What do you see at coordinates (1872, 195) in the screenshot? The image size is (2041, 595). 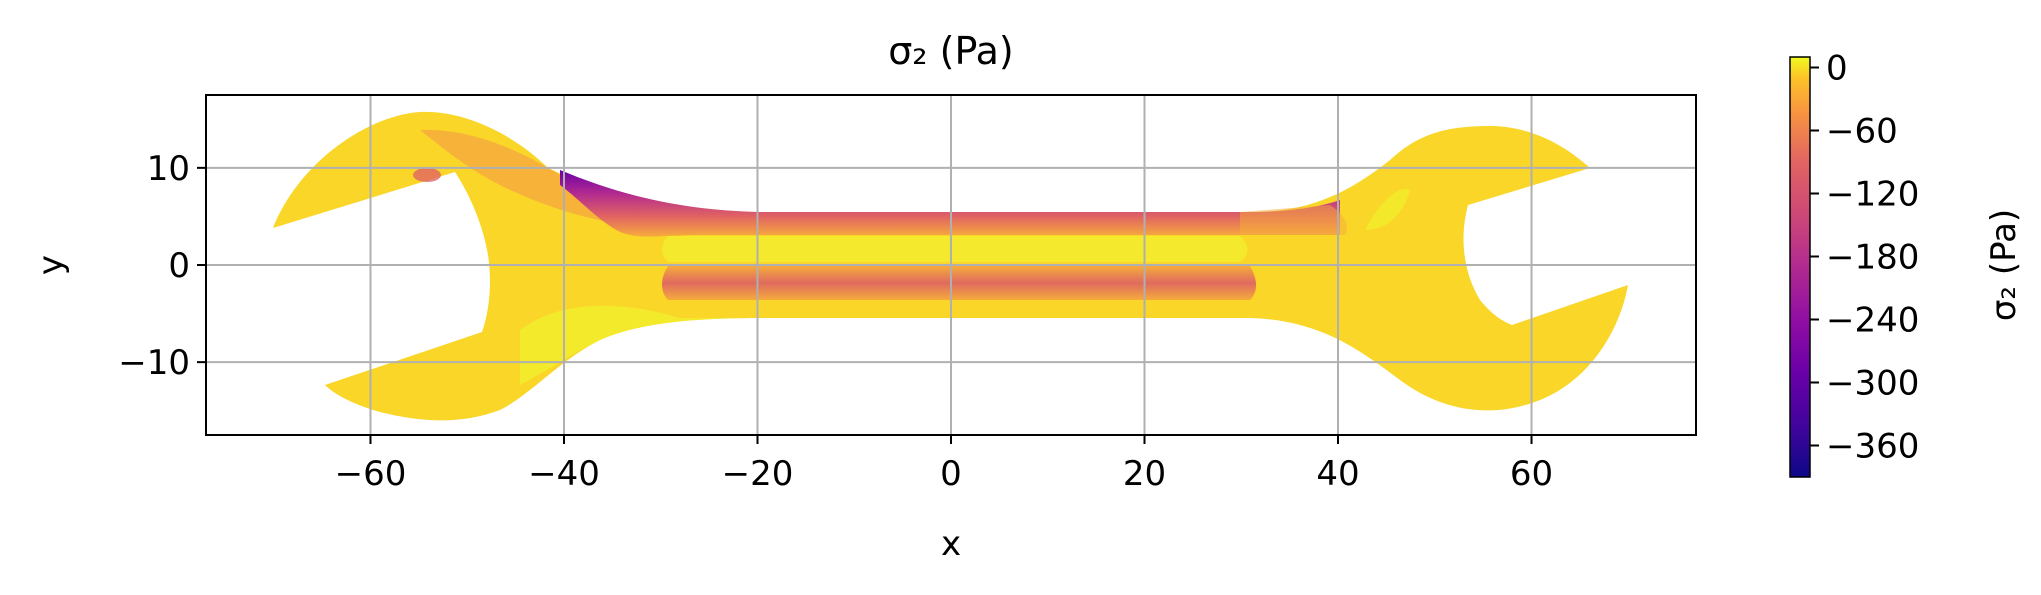 I see `colorbar-tick-label: −120` at bounding box center [1872, 195].